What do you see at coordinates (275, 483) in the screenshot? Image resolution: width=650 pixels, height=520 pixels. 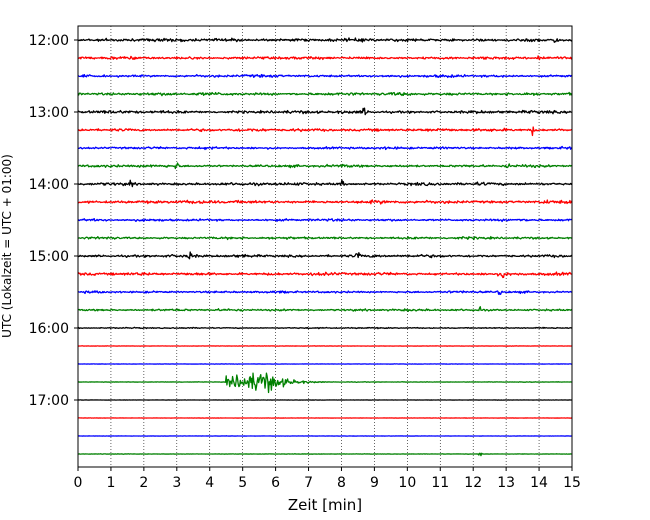 I see `x-tick-label: 6` at bounding box center [275, 483].